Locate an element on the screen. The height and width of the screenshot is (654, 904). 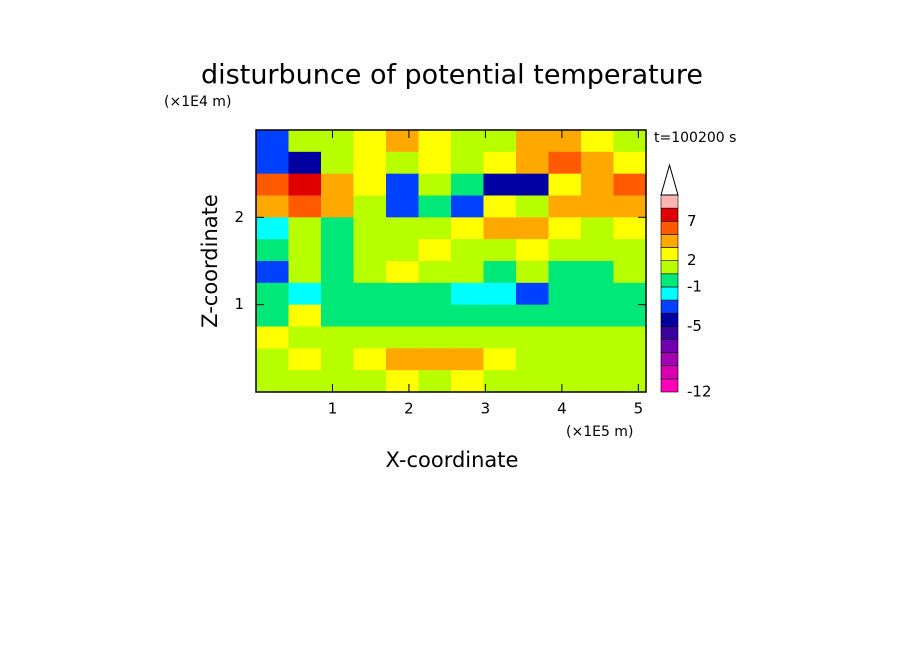
x-tick-label: 2 is located at coordinates (409, 409).